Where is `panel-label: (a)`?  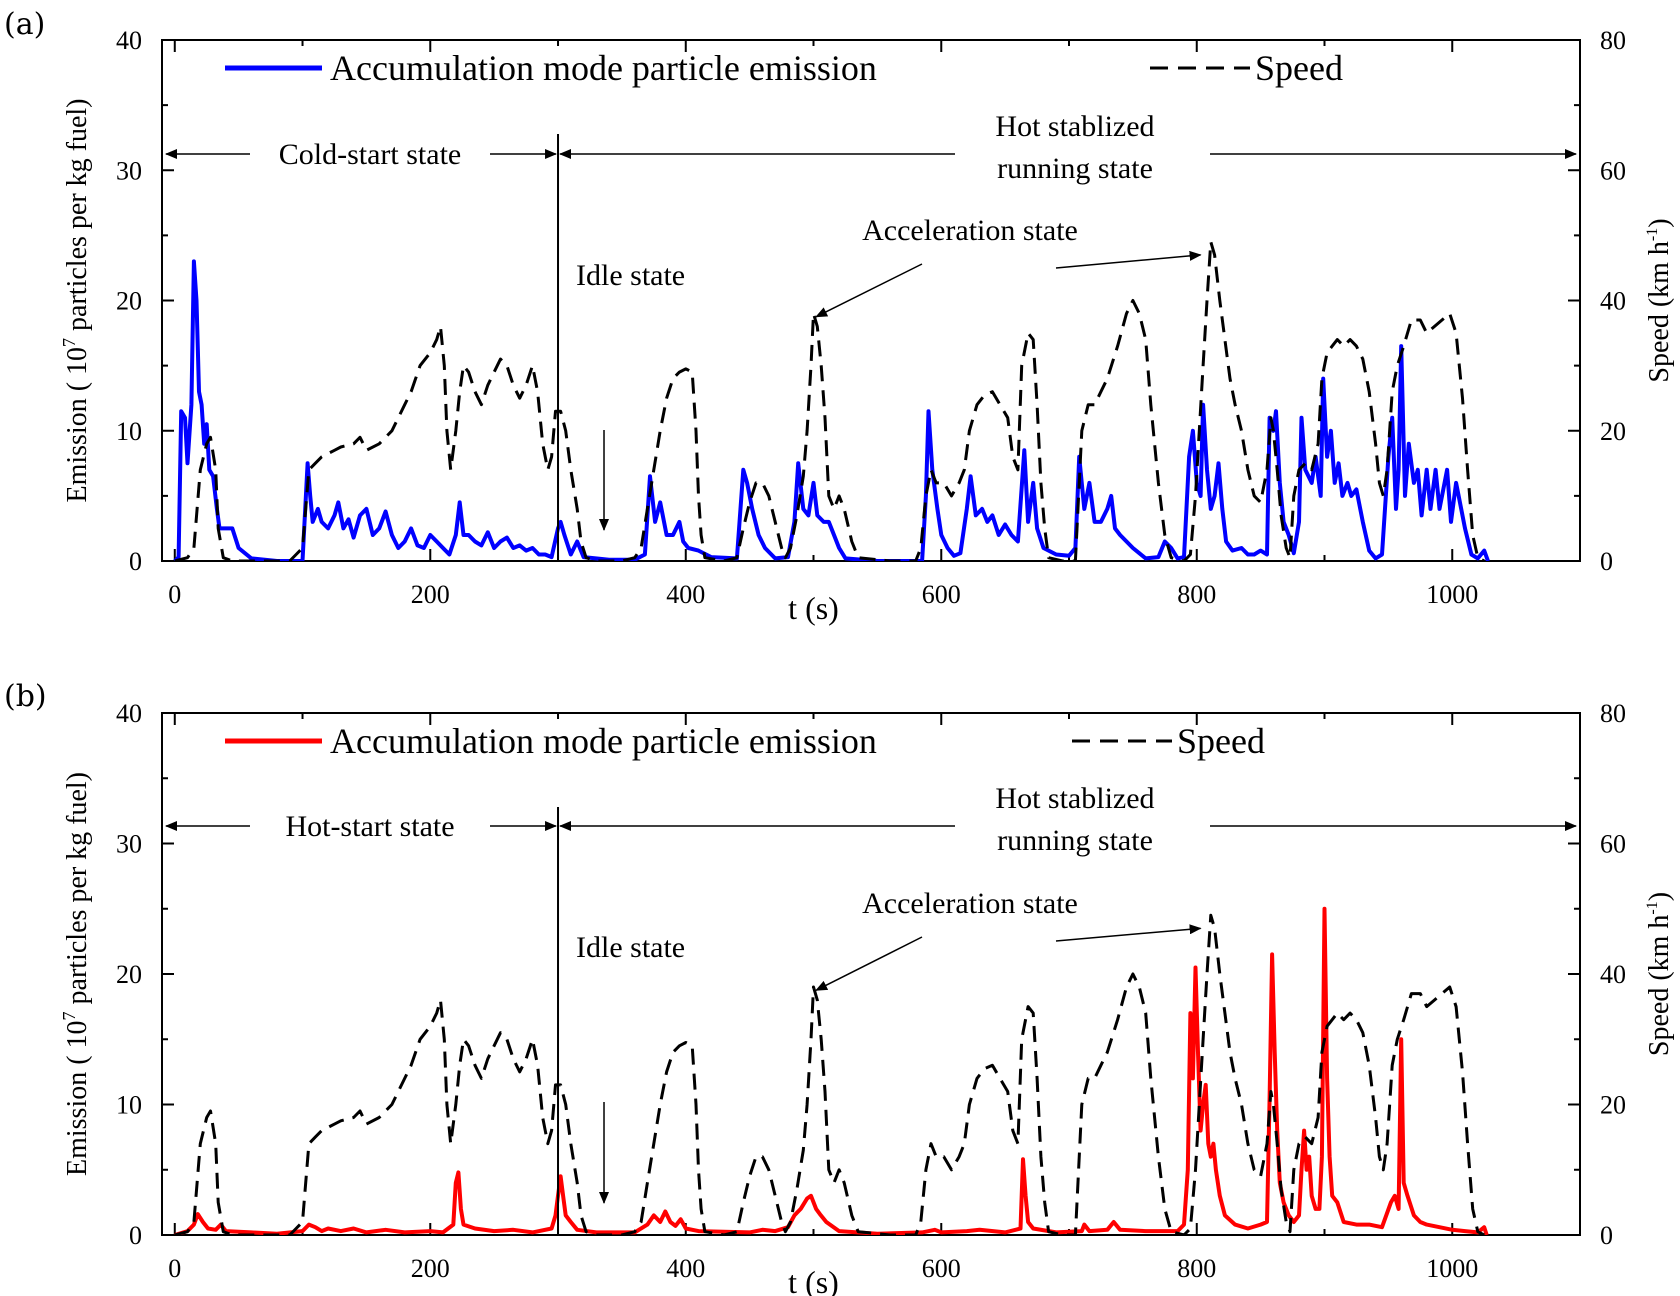
panel-label: (a) is located at coordinates (24, 24).